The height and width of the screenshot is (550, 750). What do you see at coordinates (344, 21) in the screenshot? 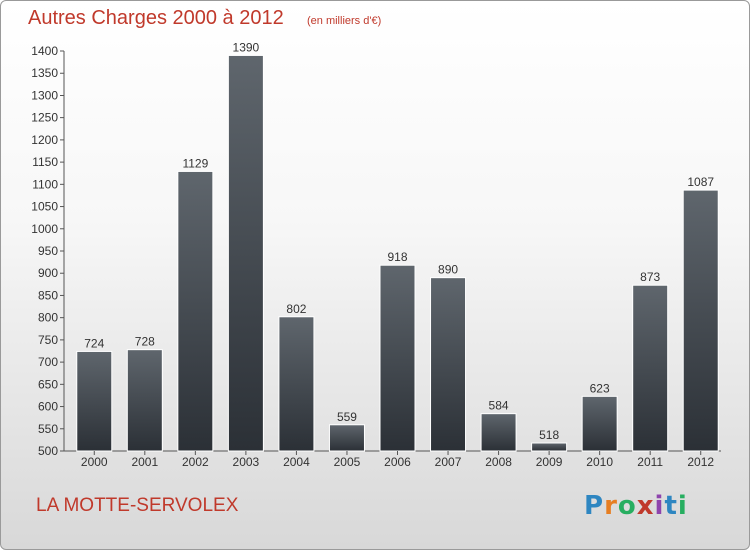
I see `chart-subtitle: (en milliers d'€)` at bounding box center [344, 21].